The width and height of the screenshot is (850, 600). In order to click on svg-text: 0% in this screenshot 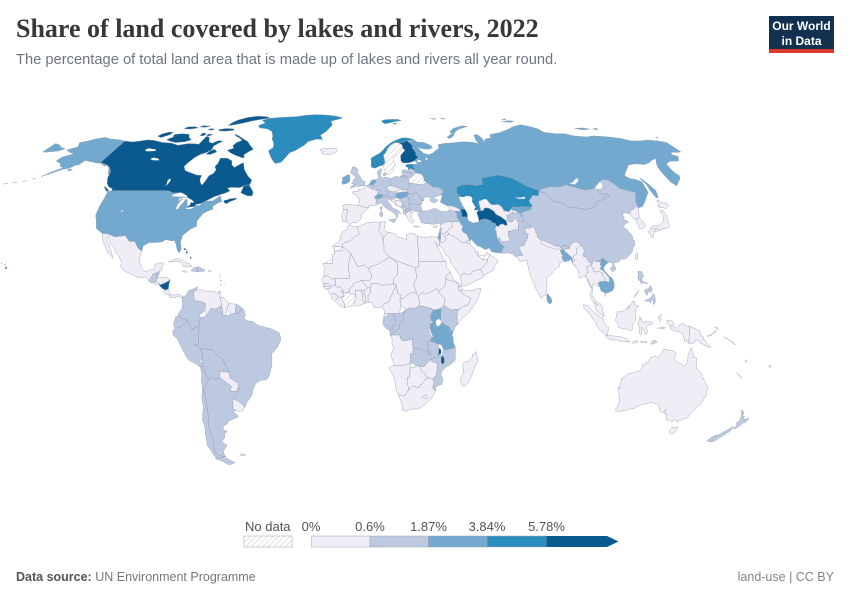, I will do `click(311, 526)`.